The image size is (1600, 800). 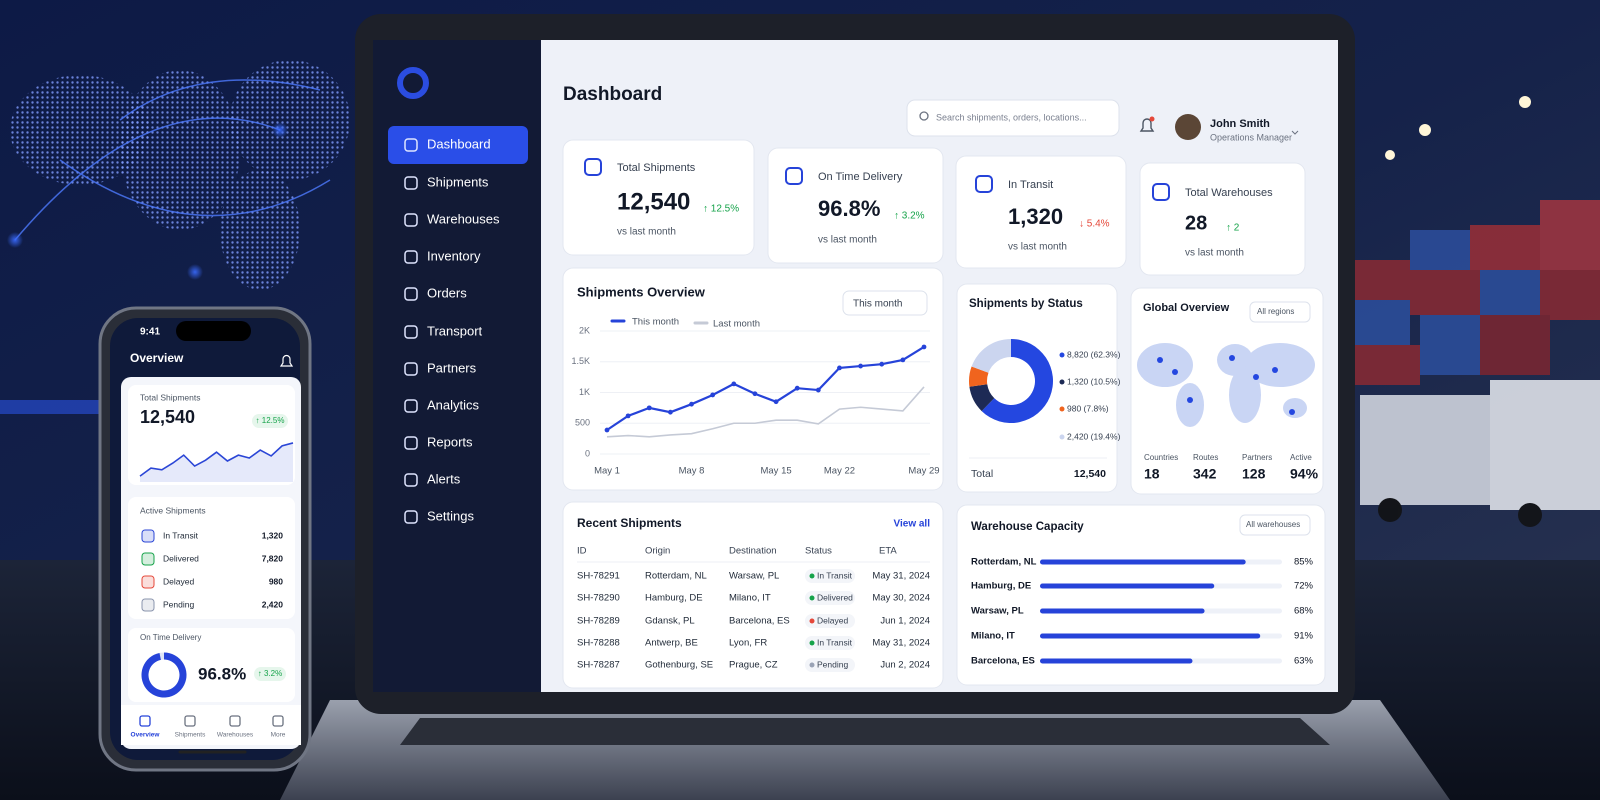 I want to click on warehouse-dropdown, so click(x=1275, y=525).